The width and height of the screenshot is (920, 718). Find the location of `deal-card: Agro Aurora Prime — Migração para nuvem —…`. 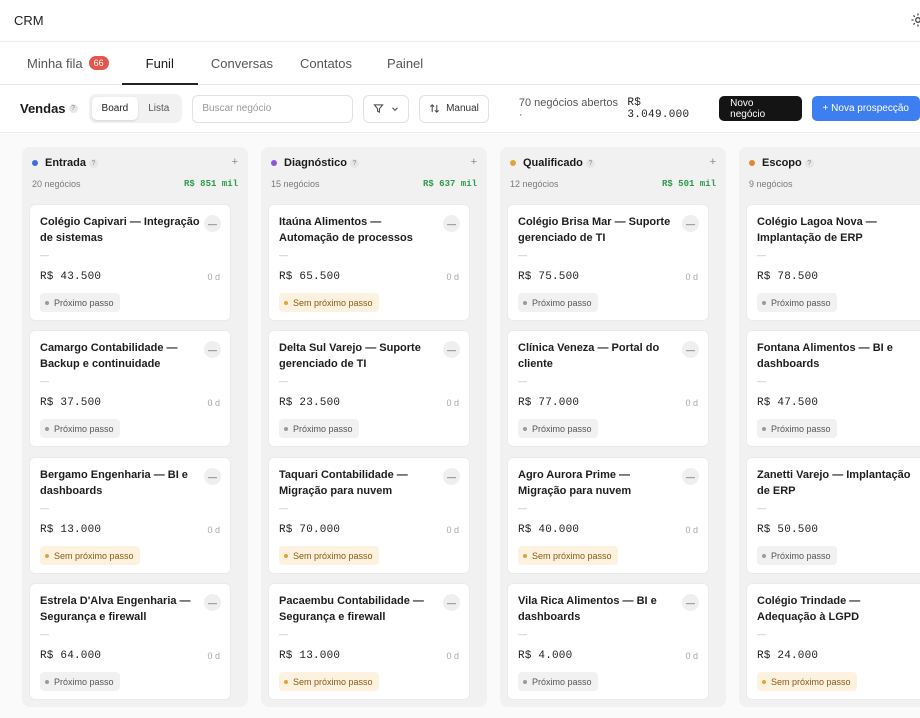

deal-card: Agro Aurora Prime — Migração para nuvem —… is located at coordinates (608, 515).